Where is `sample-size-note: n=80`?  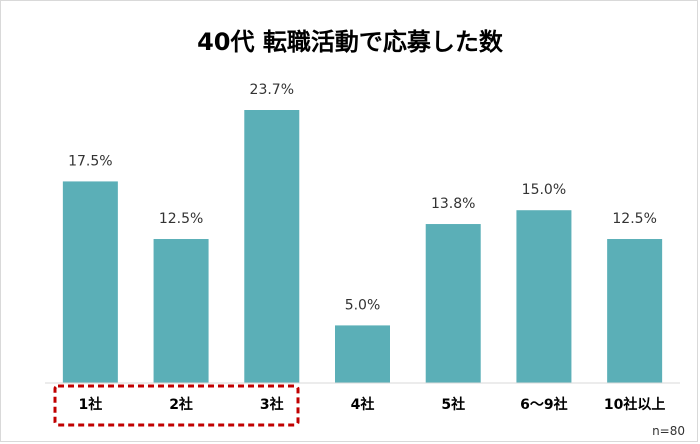
sample-size-note: n=80 is located at coordinates (668, 431).